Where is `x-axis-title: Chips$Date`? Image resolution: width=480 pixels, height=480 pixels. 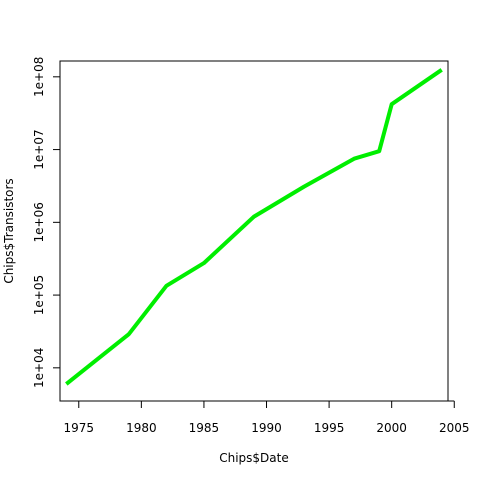
x-axis-title: Chips$Date is located at coordinates (254, 458).